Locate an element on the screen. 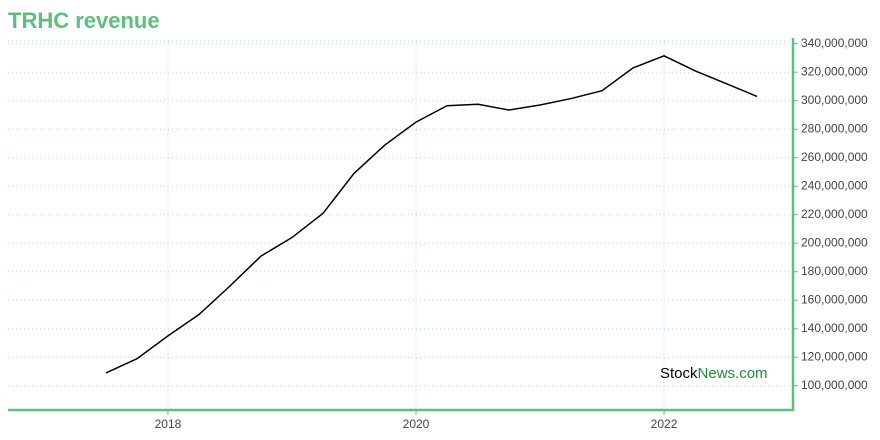 The image size is (880, 440). y-tick-label: 160,000,000 is located at coordinates (834, 299).